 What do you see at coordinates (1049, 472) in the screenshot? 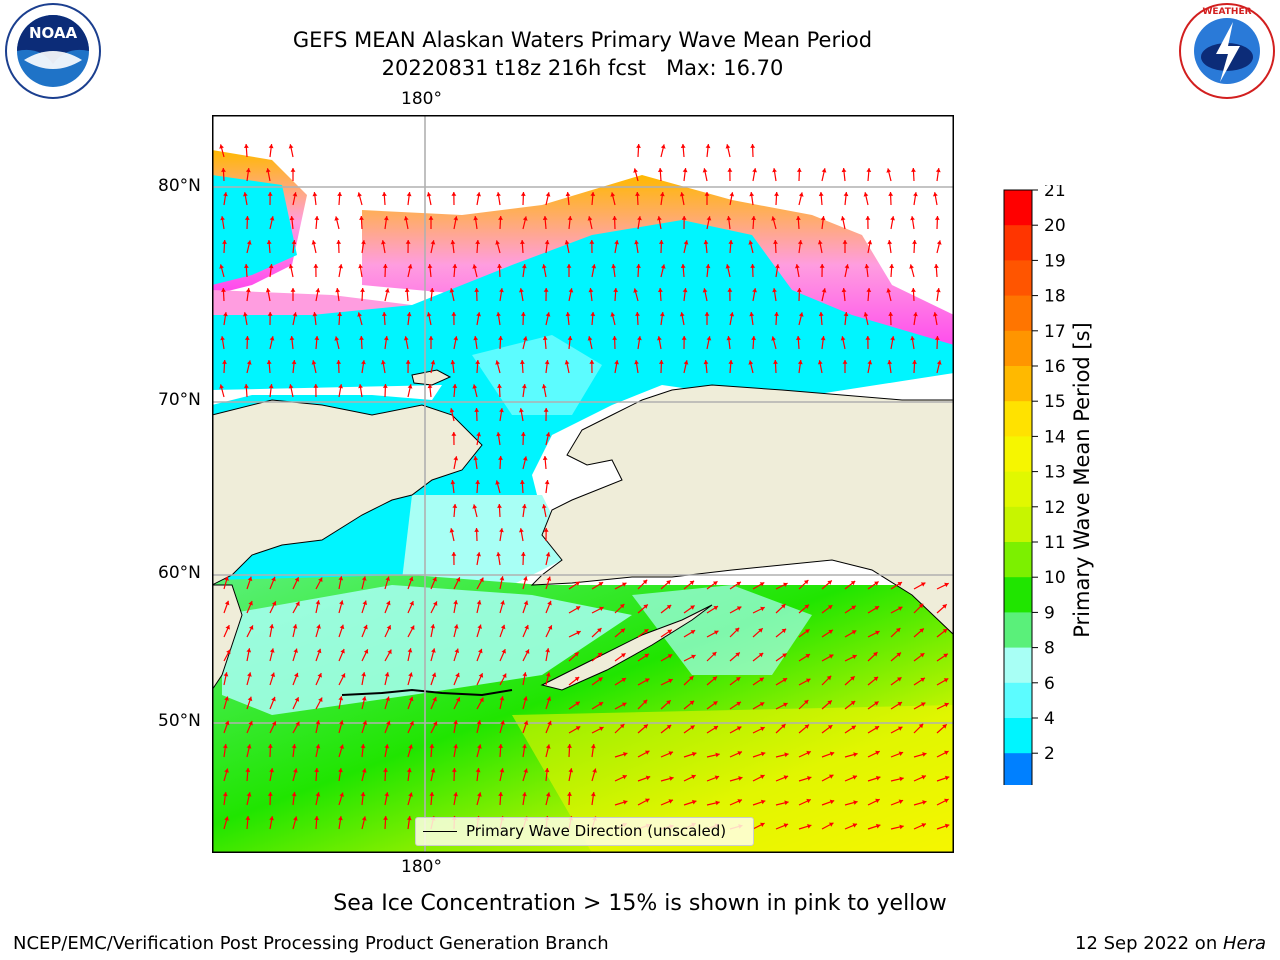
I see `colorbar-ticks: 21 20 19 18 17 16 15 14 13 12 11 10 9 8 6 4 2` at bounding box center [1049, 472].